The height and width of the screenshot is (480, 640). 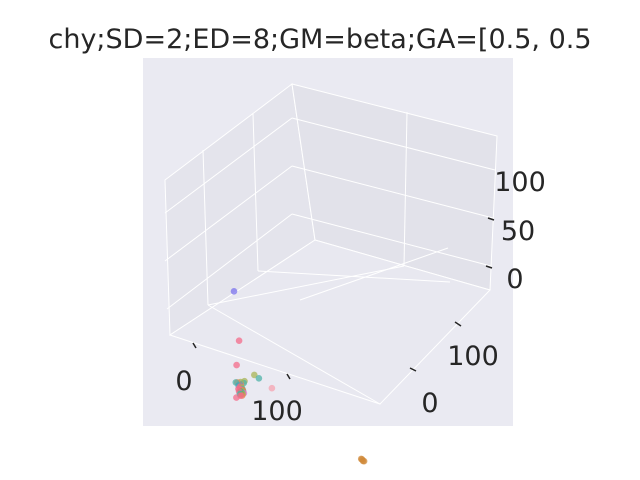 I want to click on z-tick-label-2: 100, so click(x=520, y=182).